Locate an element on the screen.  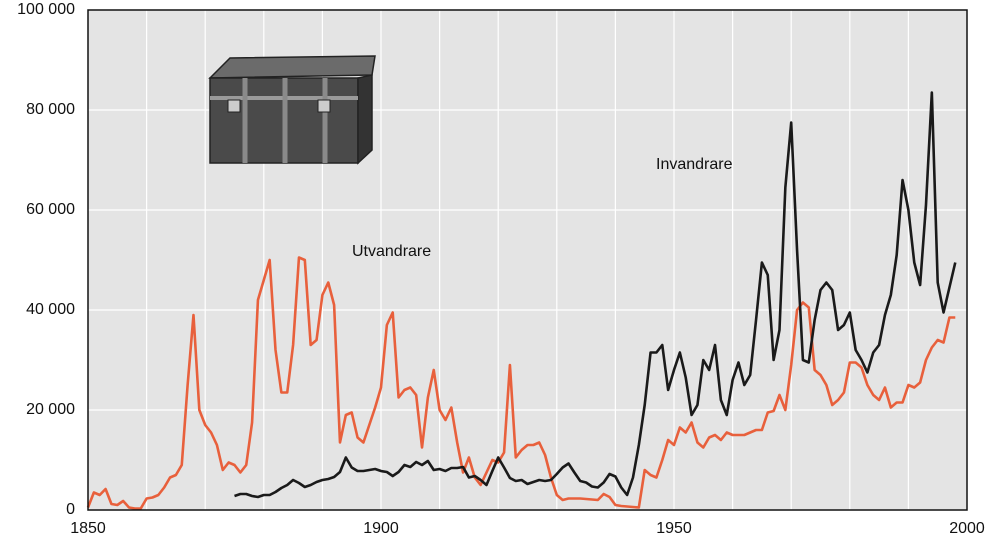
series-label: Utvandrare is located at coordinates (391, 251).